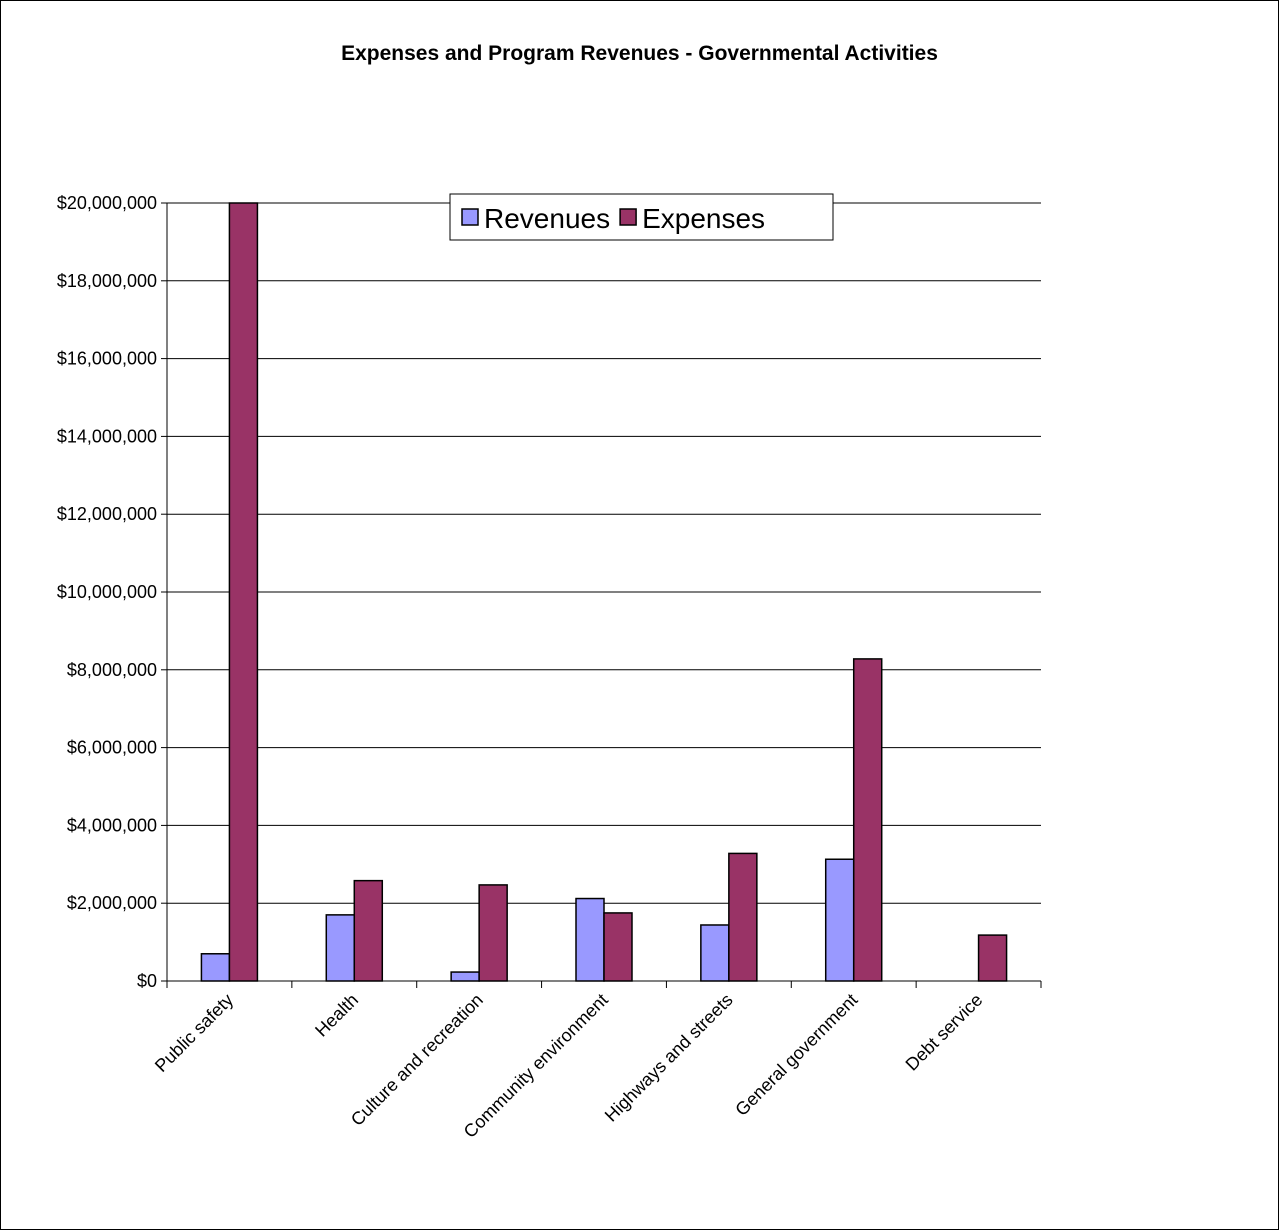 This screenshot has width=1279, height=1230. Describe the element at coordinates (470, 217) in the screenshot. I see `legend-swatch-revenues` at that location.